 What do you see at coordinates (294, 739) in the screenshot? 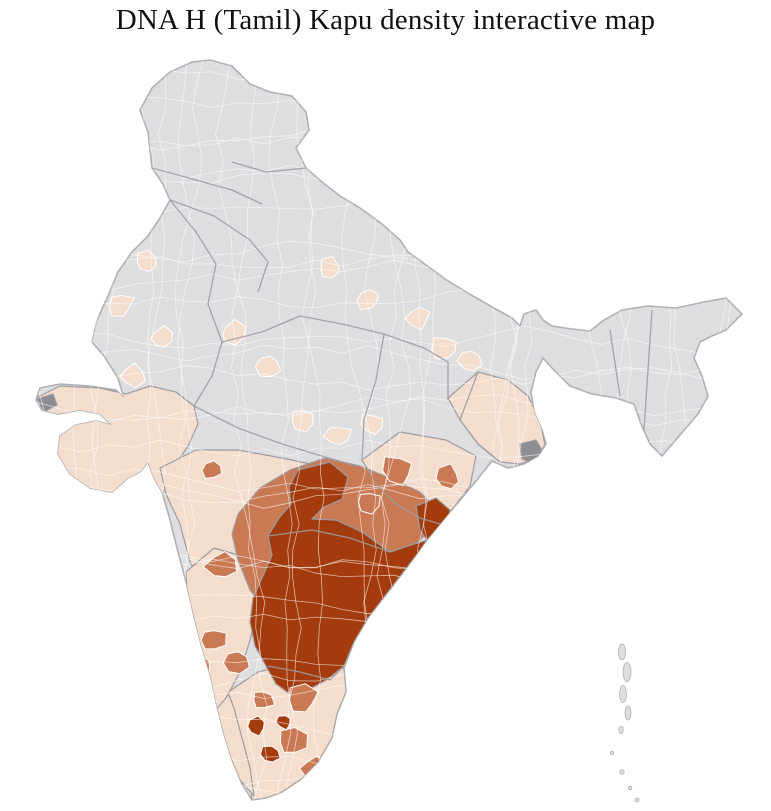
I see `district-tn-m2` at bounding box center [294, 739].